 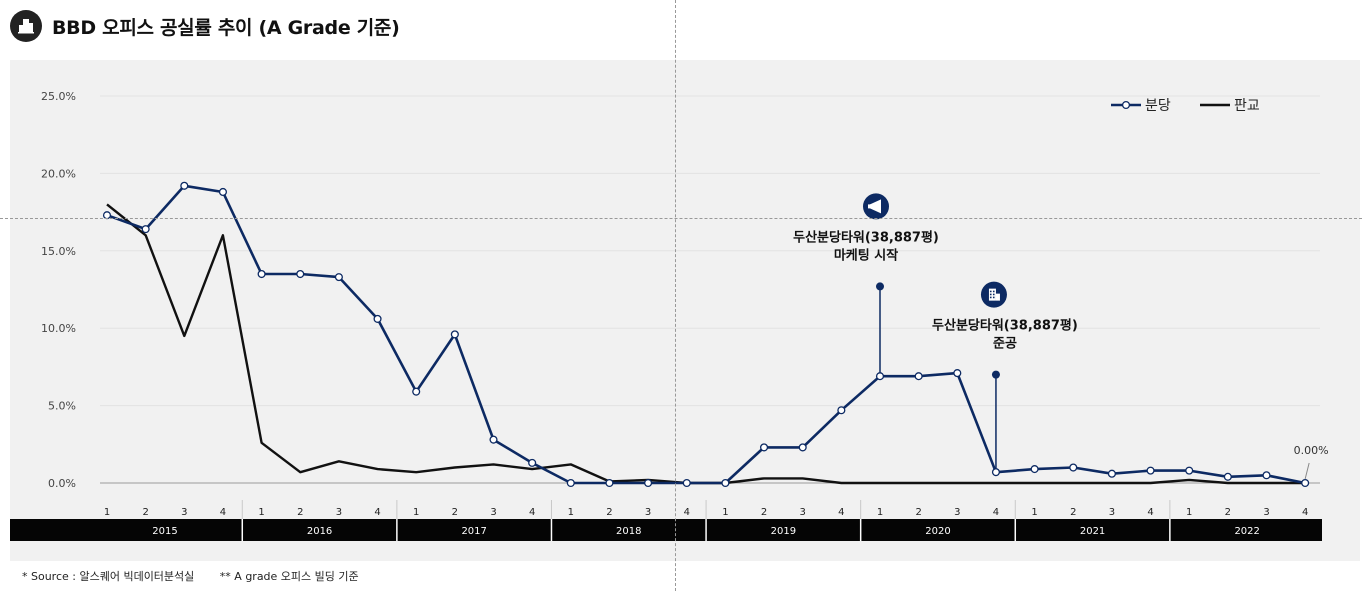 What do you see at coordinates (783, 531) in the screenshot?
I see `year-label: 2019` at bounding box center [783, 531].